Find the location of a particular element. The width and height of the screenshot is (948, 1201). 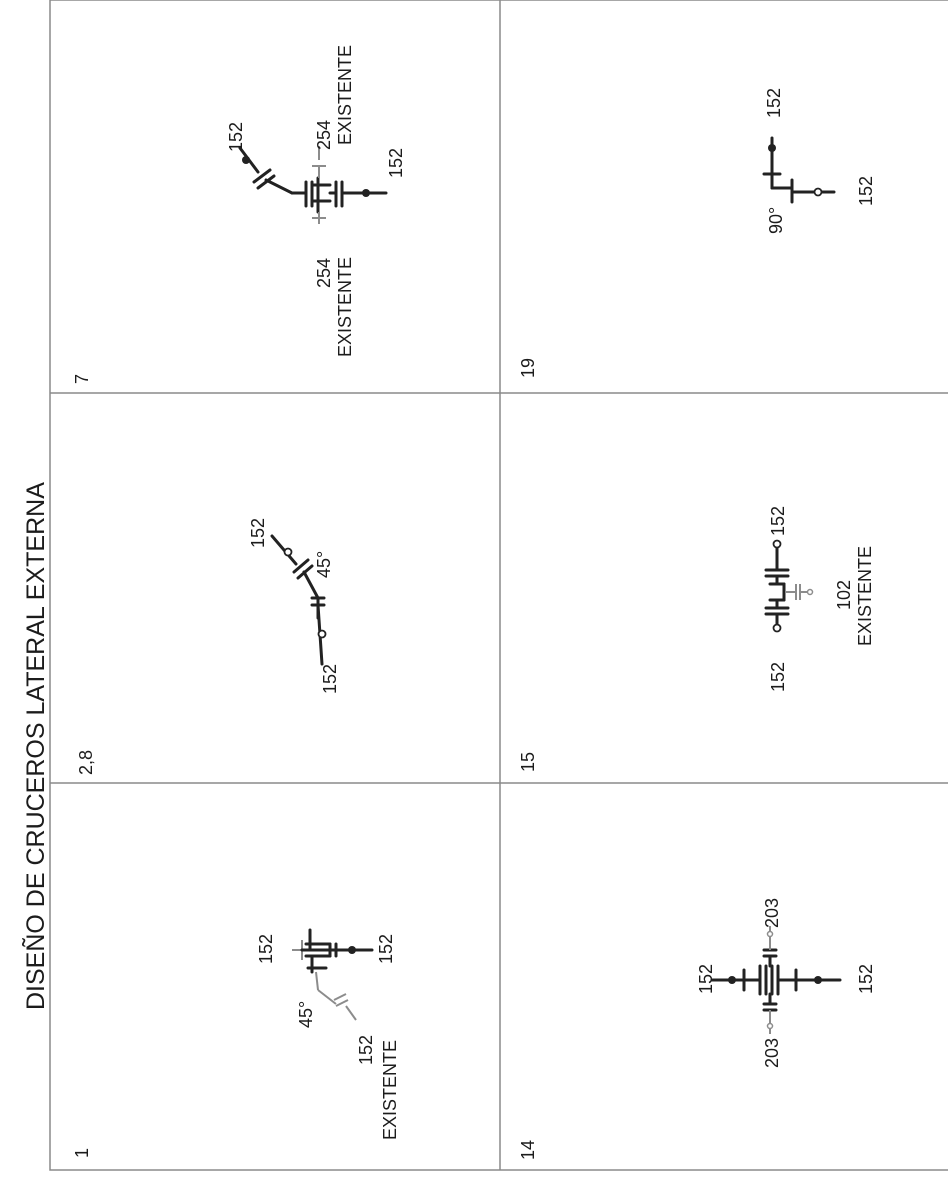

page-title: DISEÑO DE CRUCEROS LATERAL EXTERNA is located at coordinates (35, 746).